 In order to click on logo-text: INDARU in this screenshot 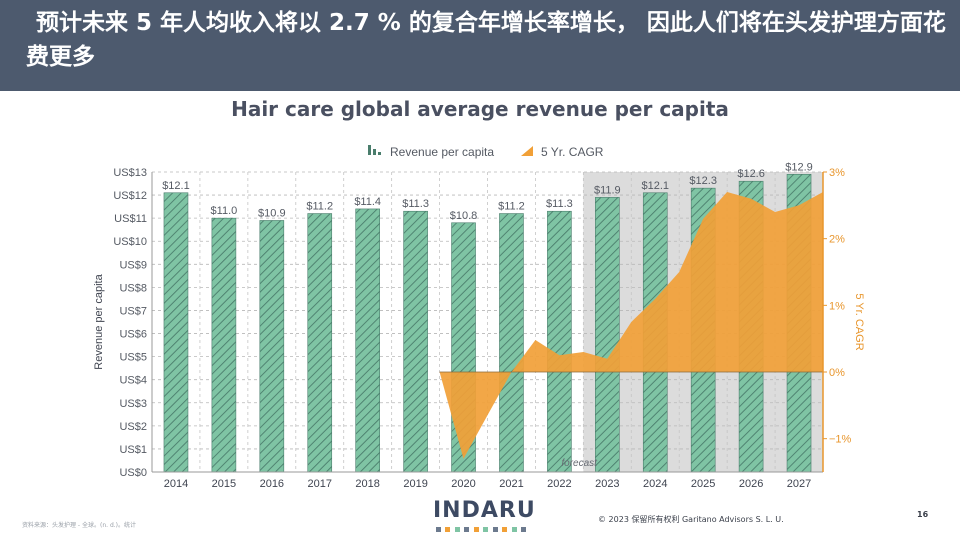, I will do `click(484, 510)`.